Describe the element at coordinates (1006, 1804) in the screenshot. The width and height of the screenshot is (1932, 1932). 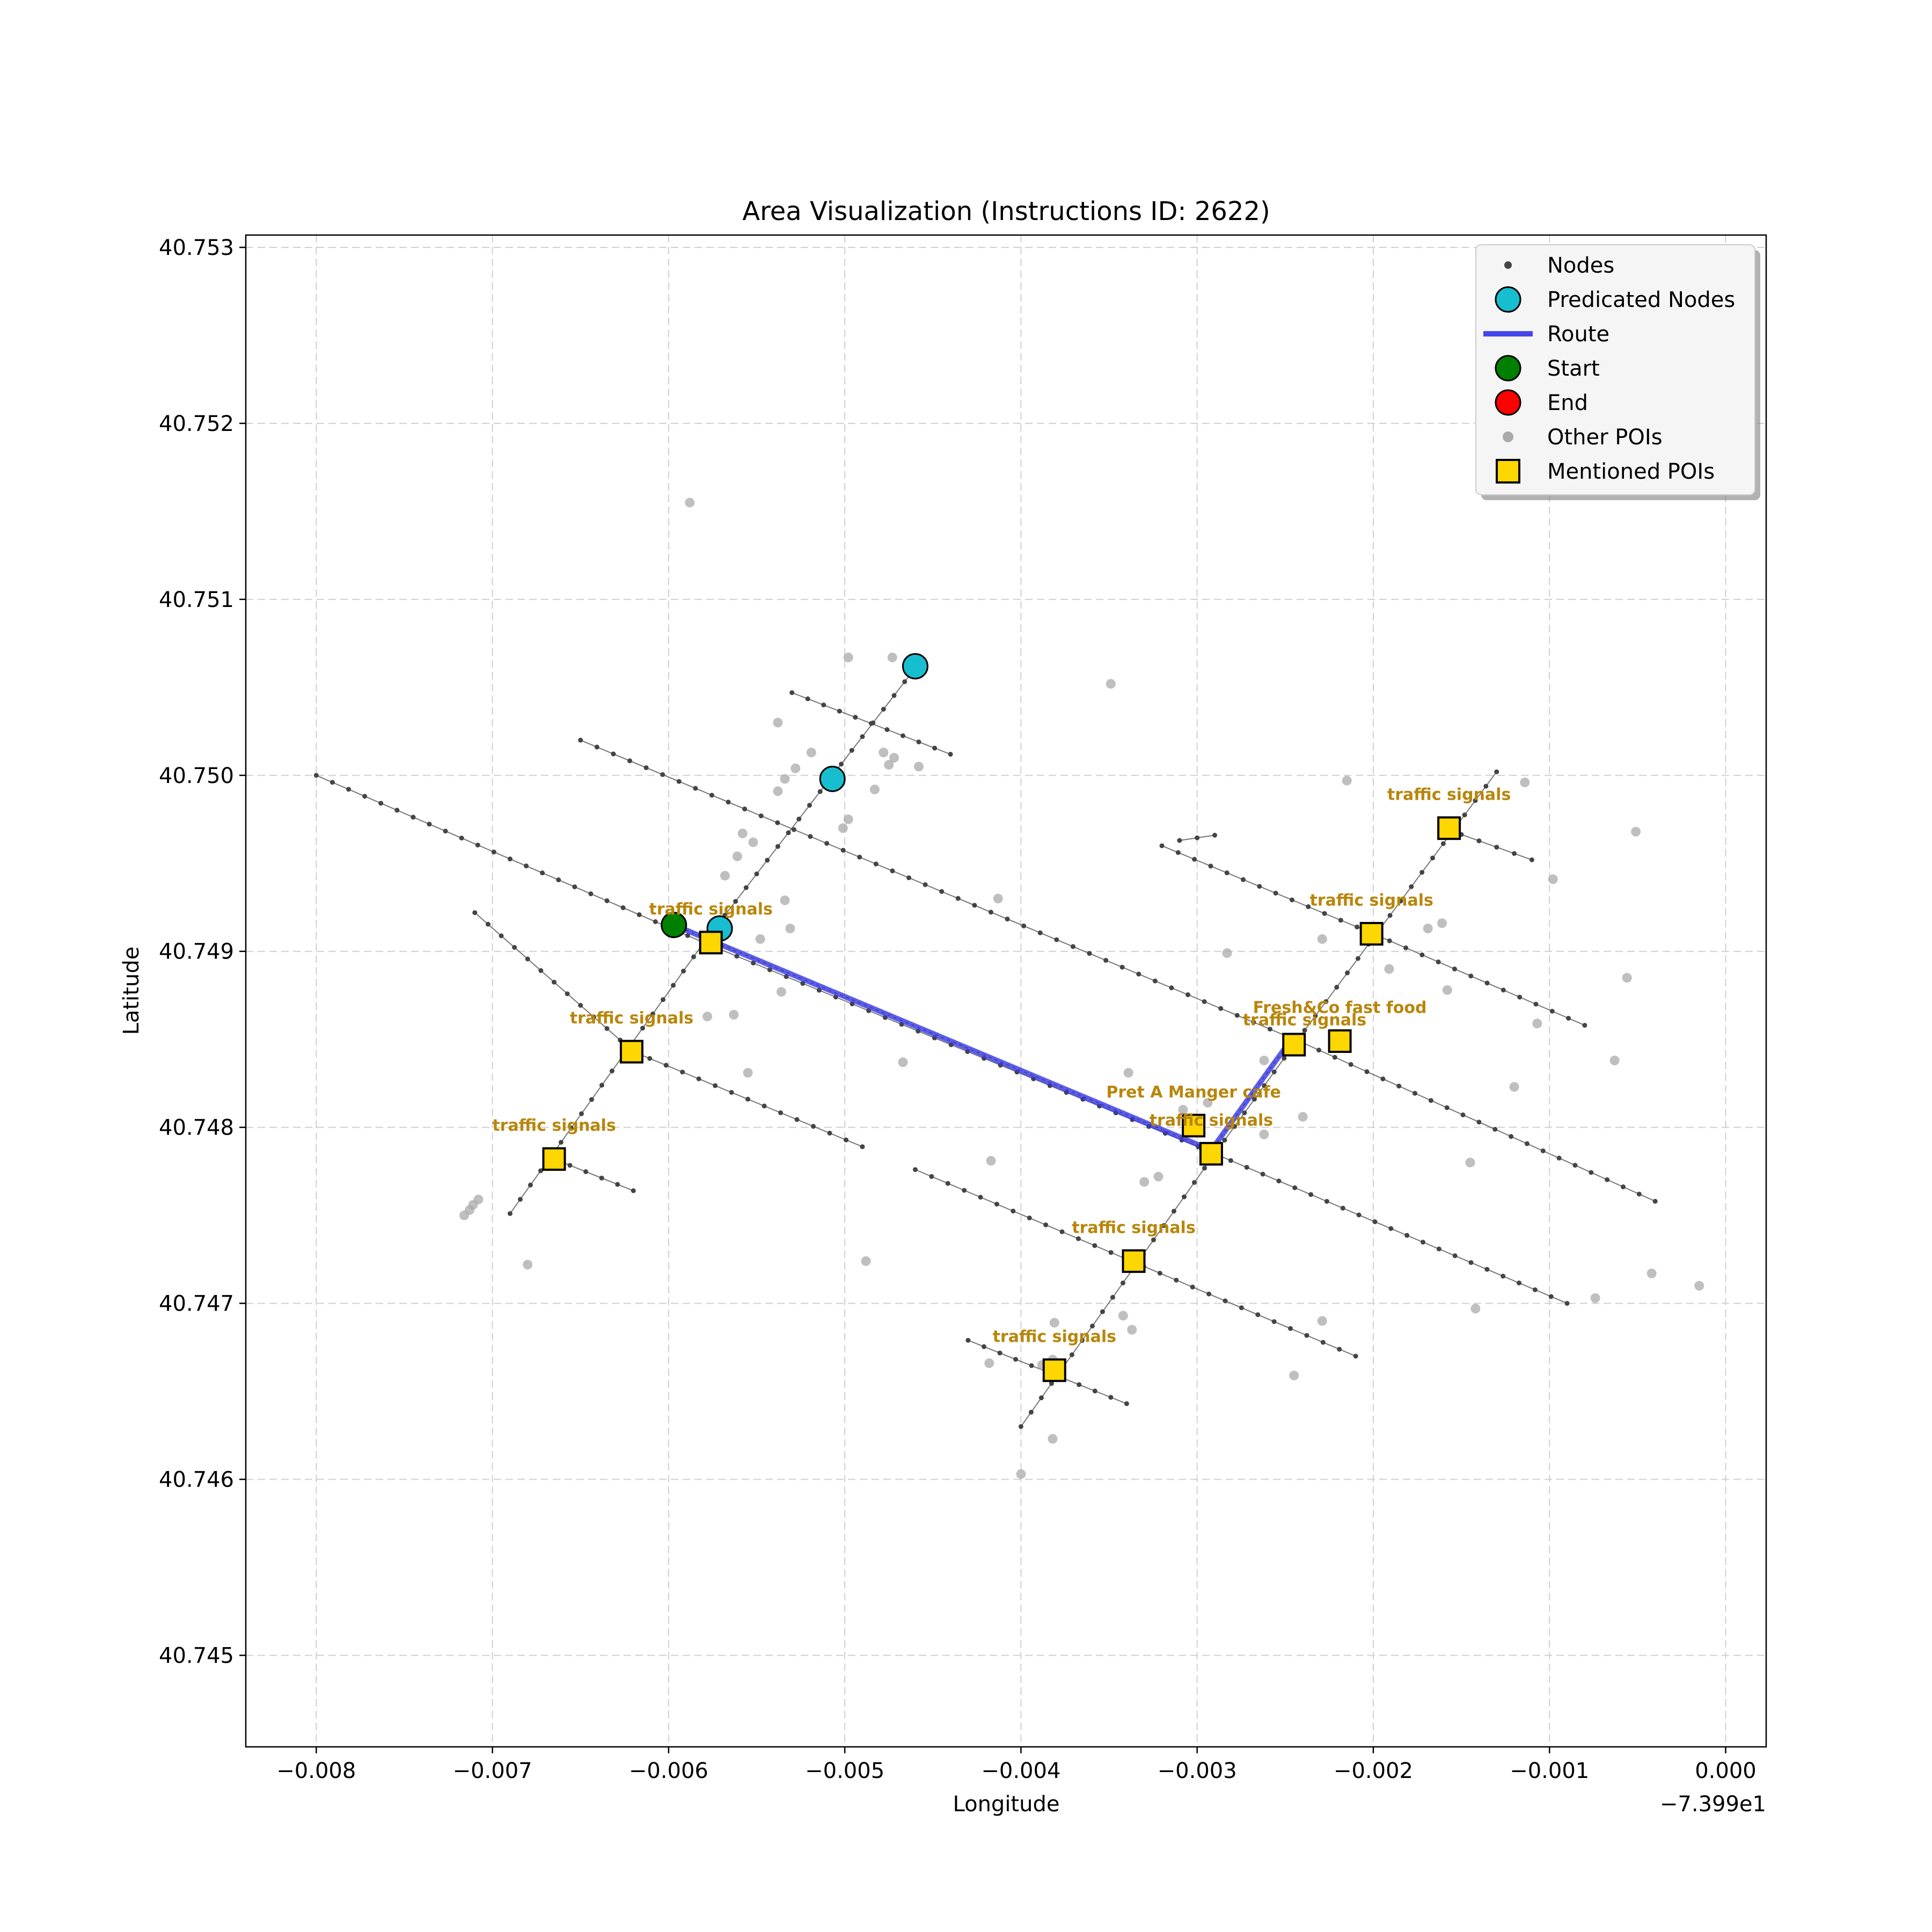
I see `x-axis-label: Longitude` at that location.